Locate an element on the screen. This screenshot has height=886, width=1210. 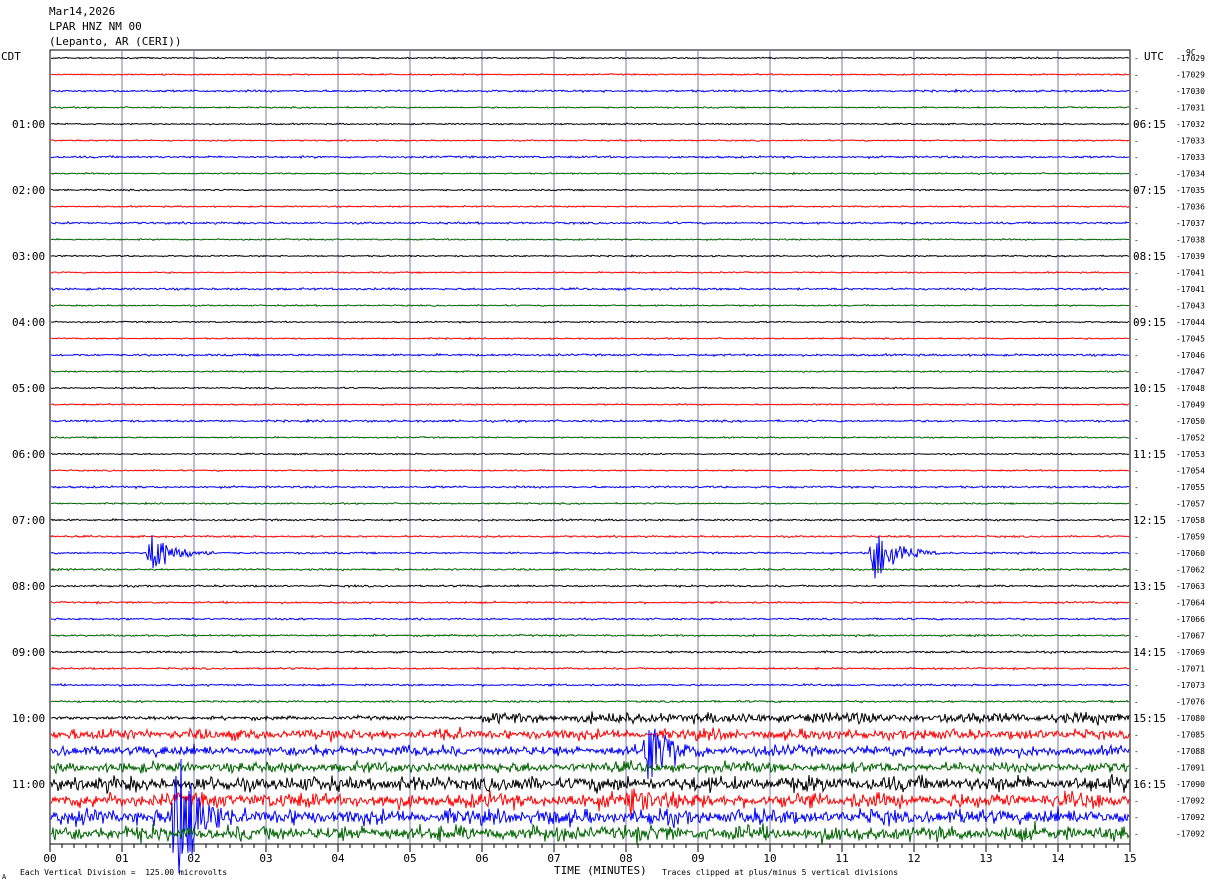
trace-offset-label: -17038 is located at coordinates (1190, 240).